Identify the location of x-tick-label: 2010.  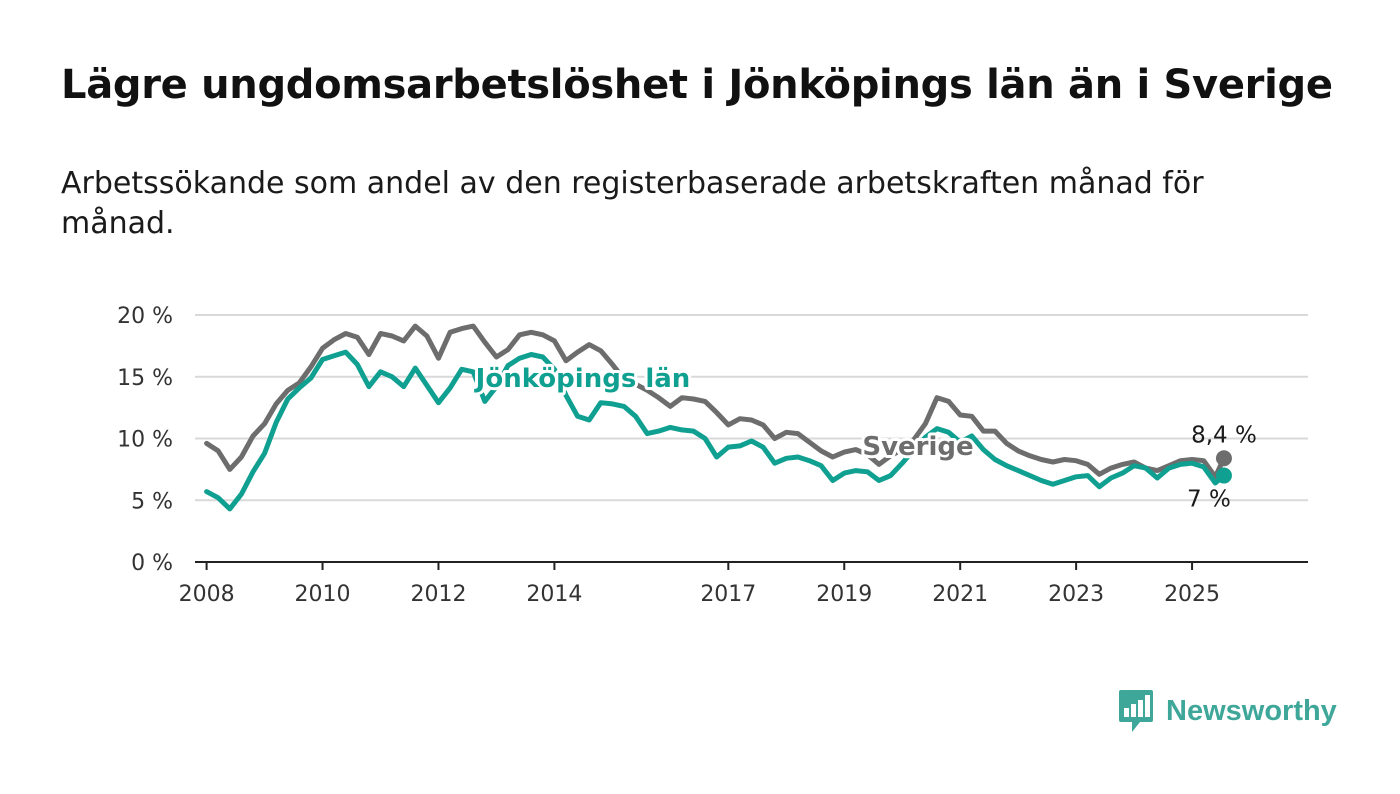
(323, 594).